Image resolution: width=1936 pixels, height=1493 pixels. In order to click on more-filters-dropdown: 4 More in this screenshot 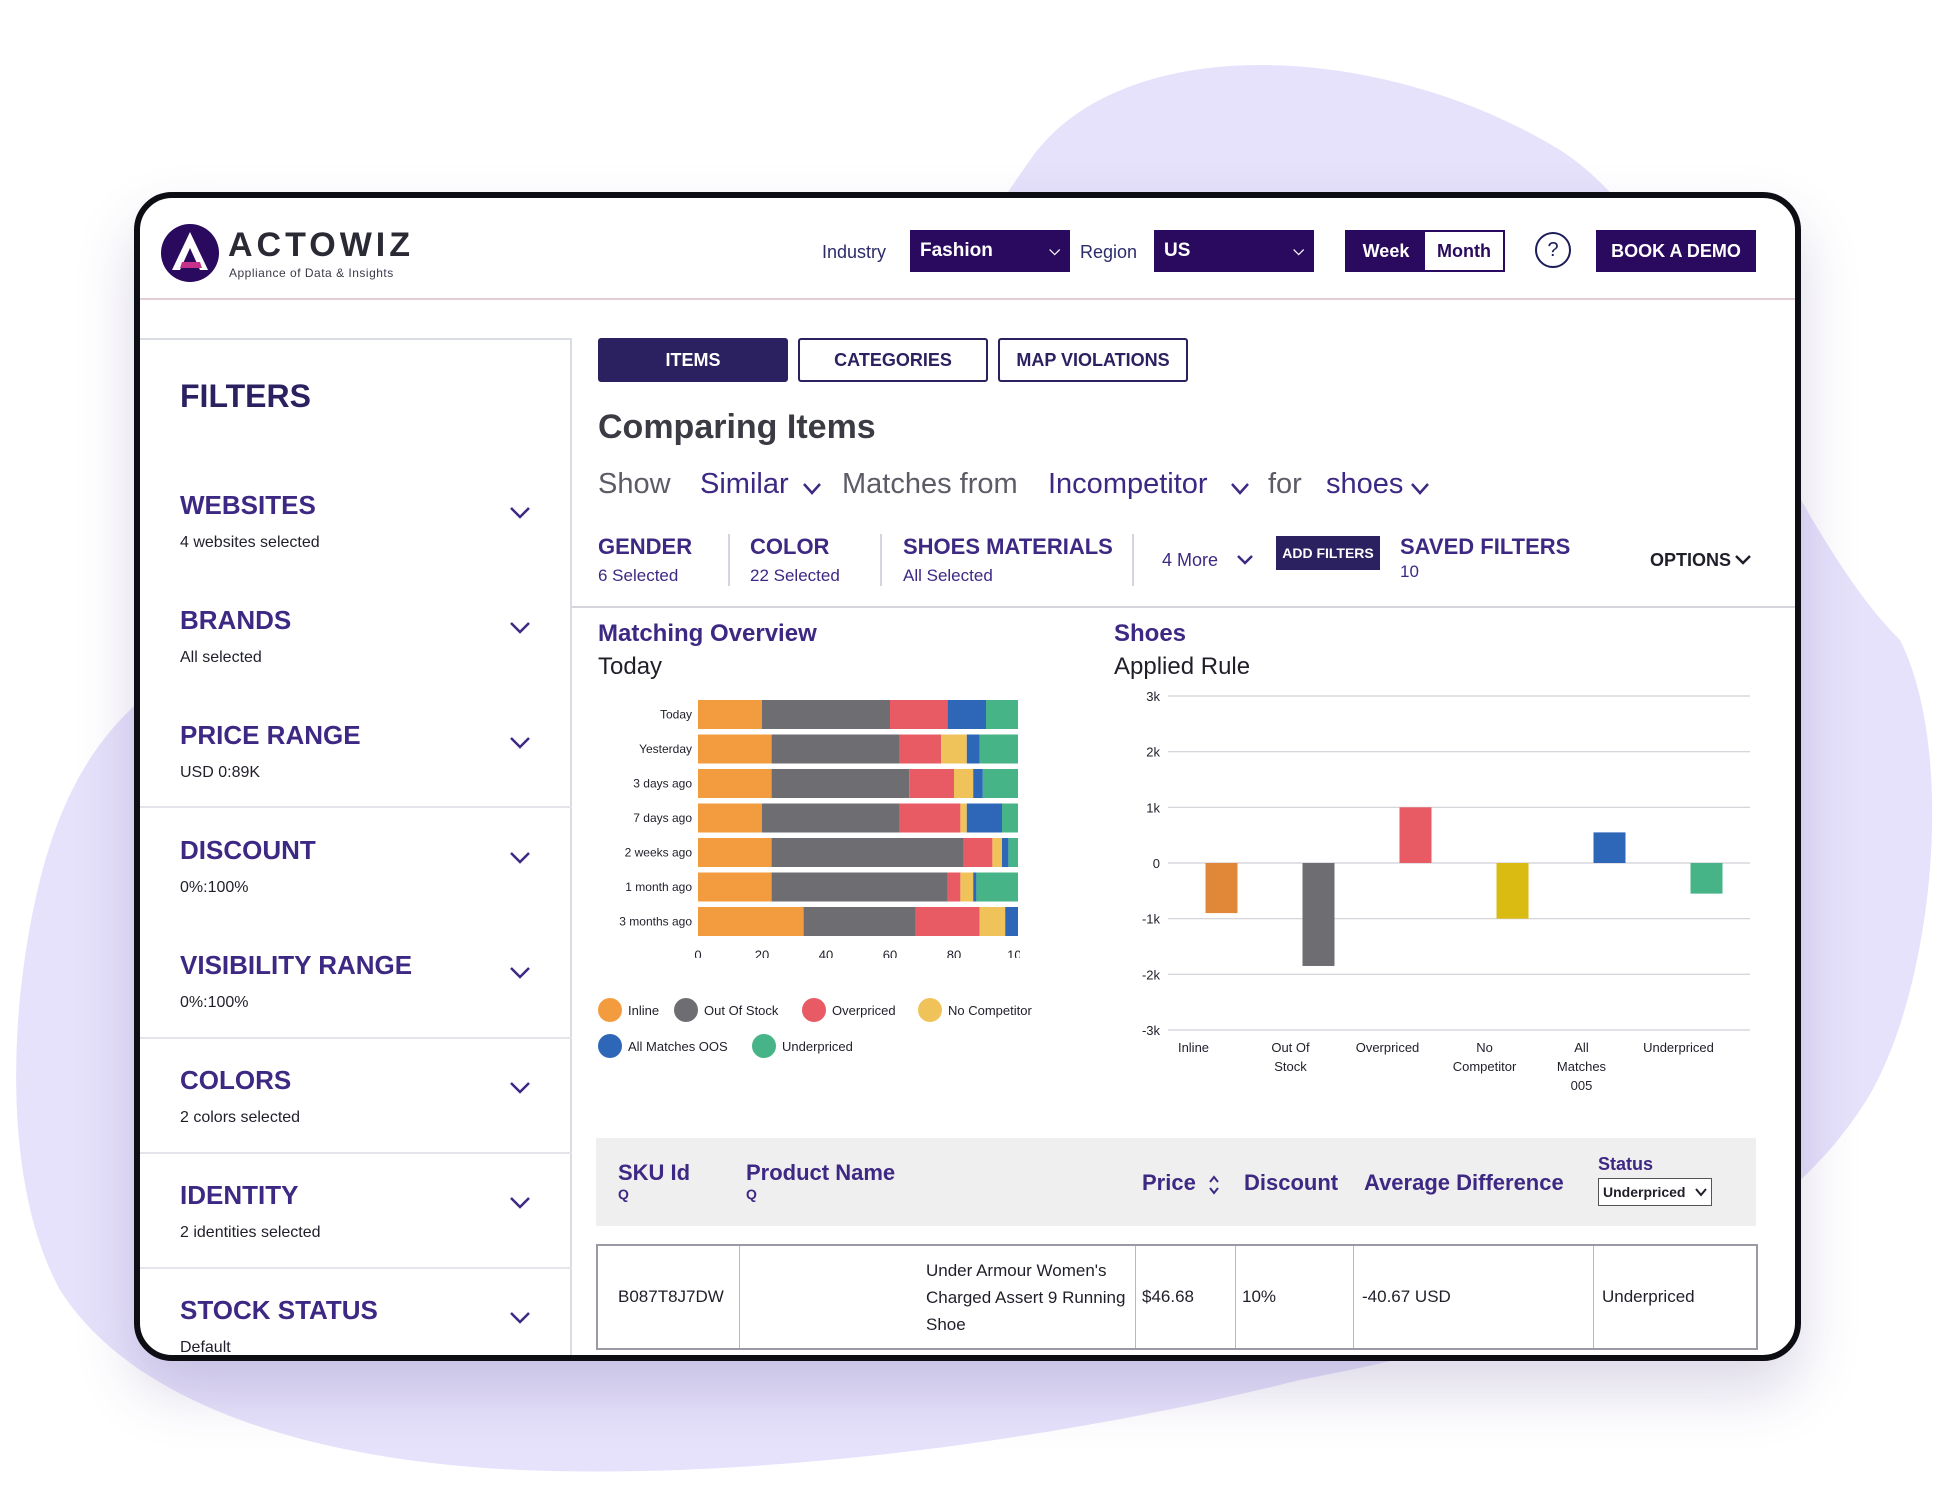, I will do `click(1190, 560)`.